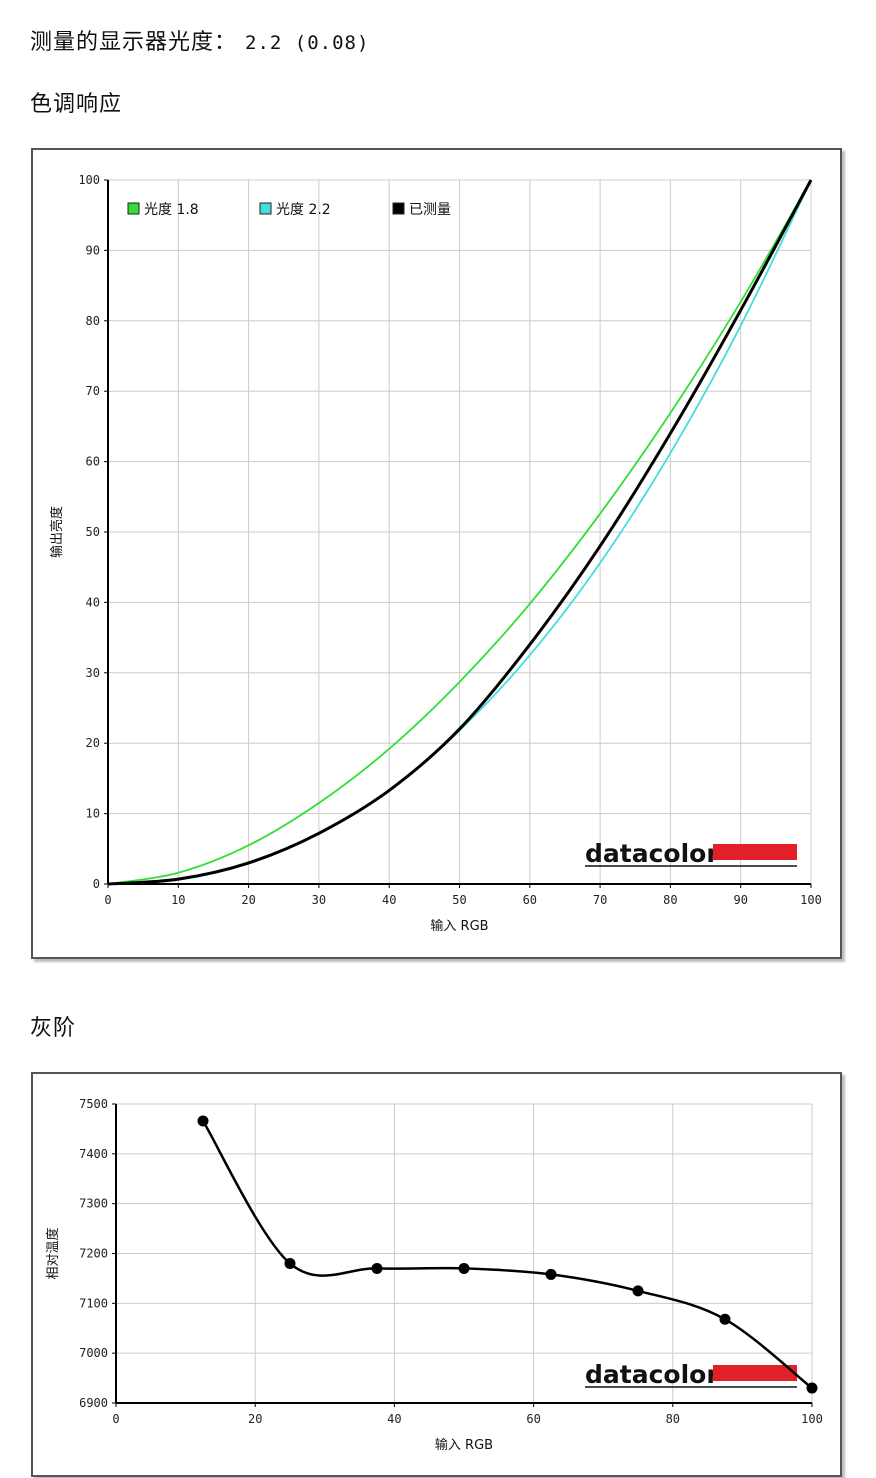 Image resolution: width=876 pixels, height=1478 pixels. Describe the element at coordinates (93, 1154) in the screenshot. I see `y-tick-label: 7400` at that location.